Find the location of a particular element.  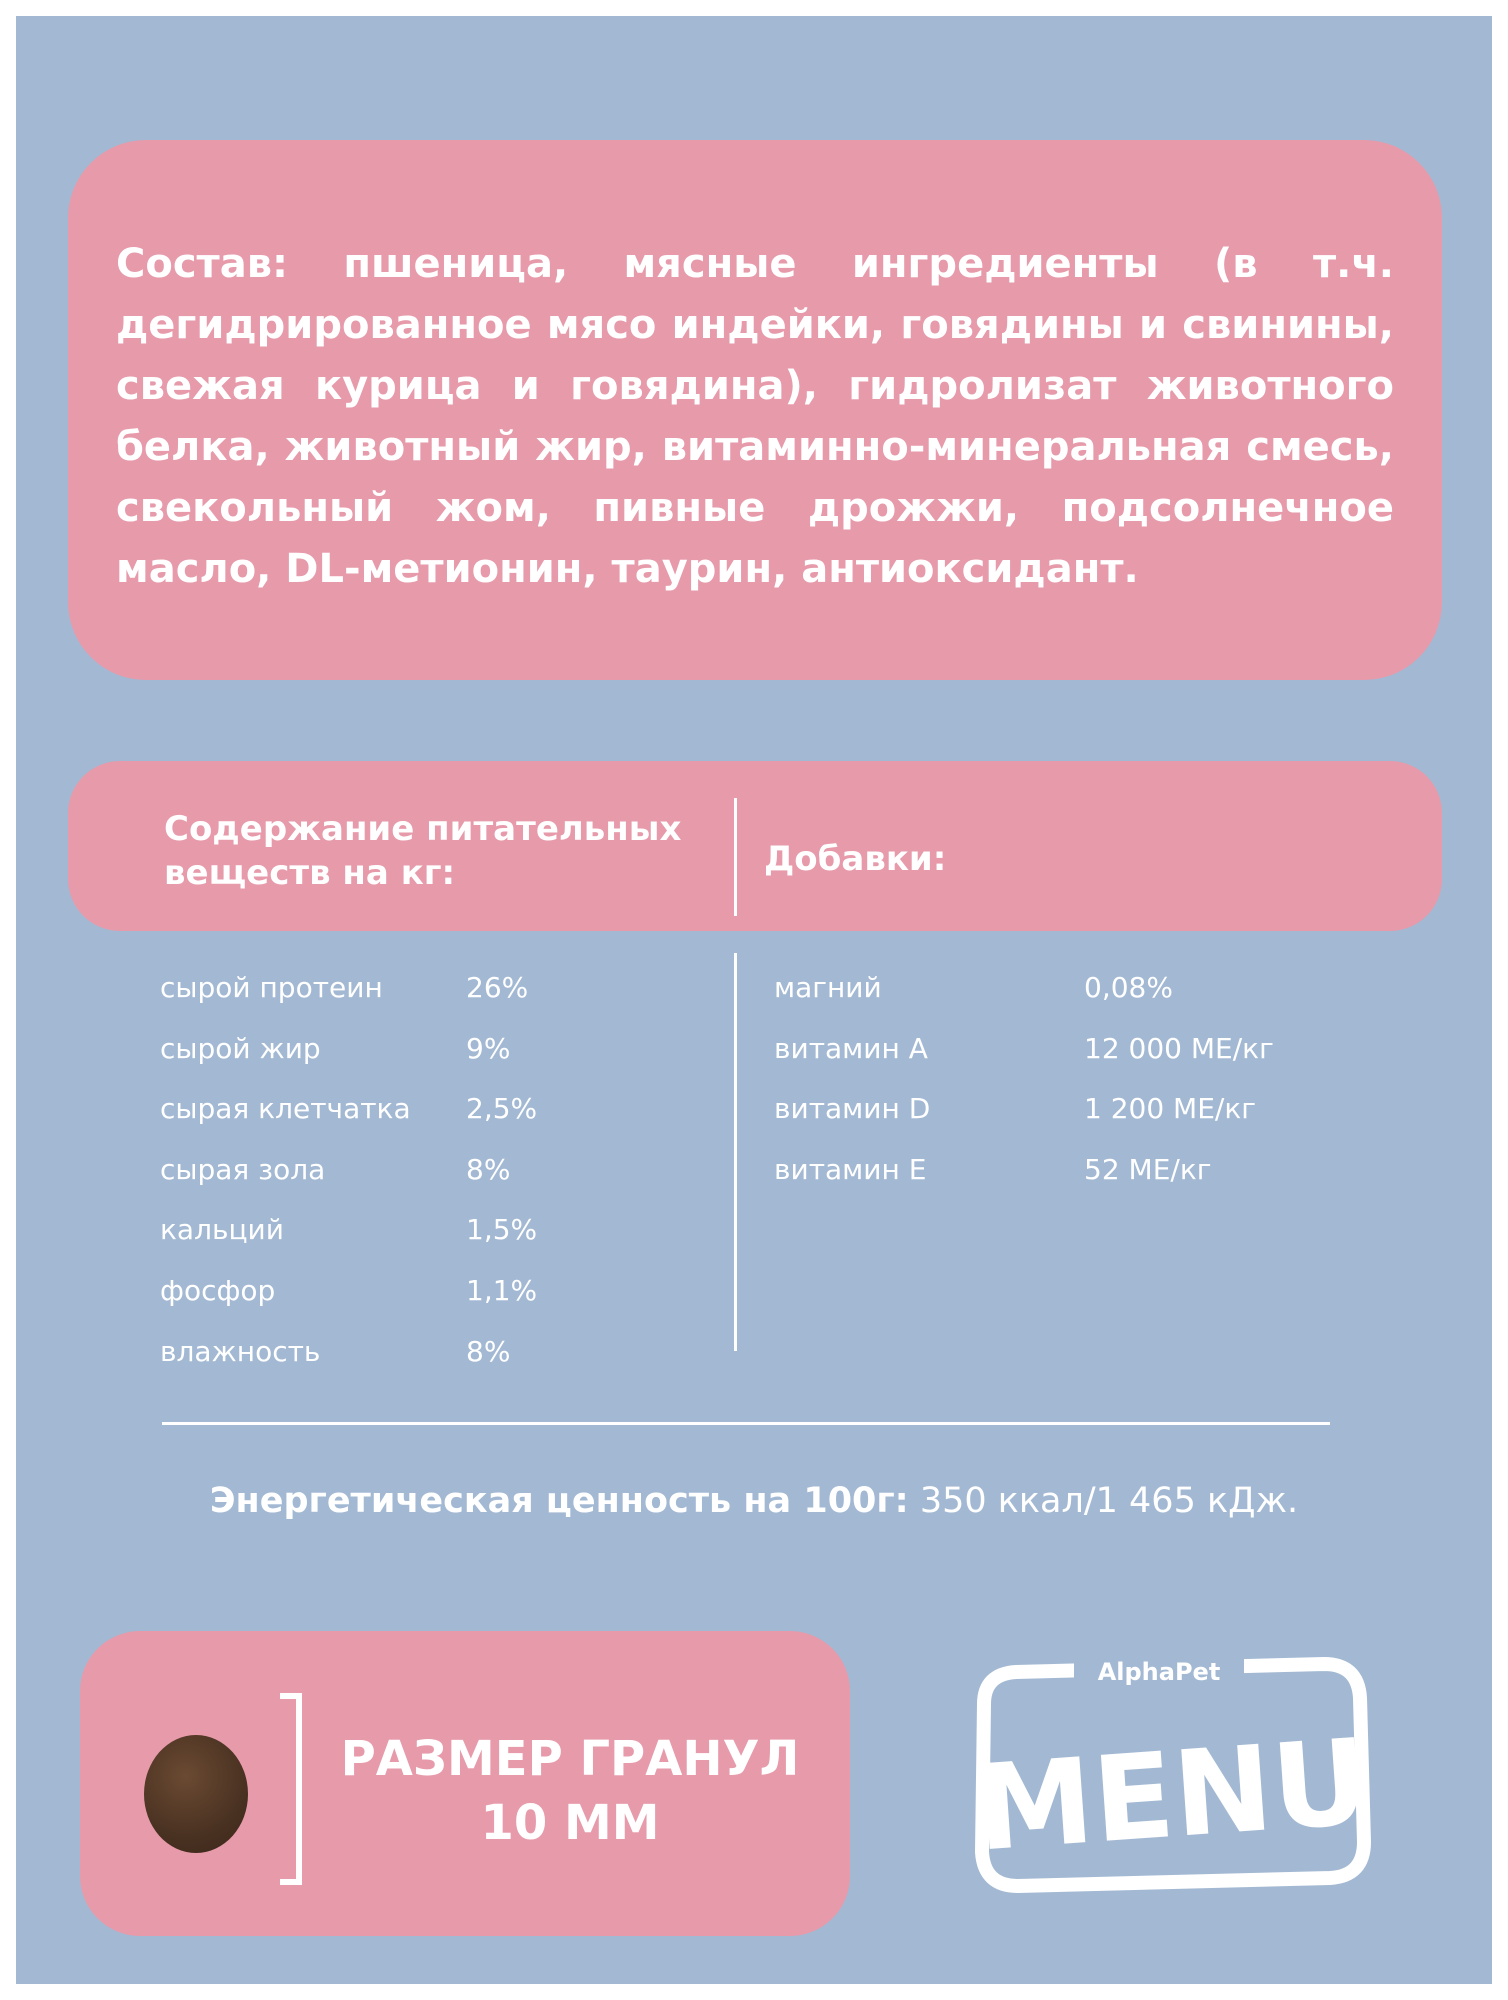

logo-word: MENU is located at coordinates (1171, 1794).